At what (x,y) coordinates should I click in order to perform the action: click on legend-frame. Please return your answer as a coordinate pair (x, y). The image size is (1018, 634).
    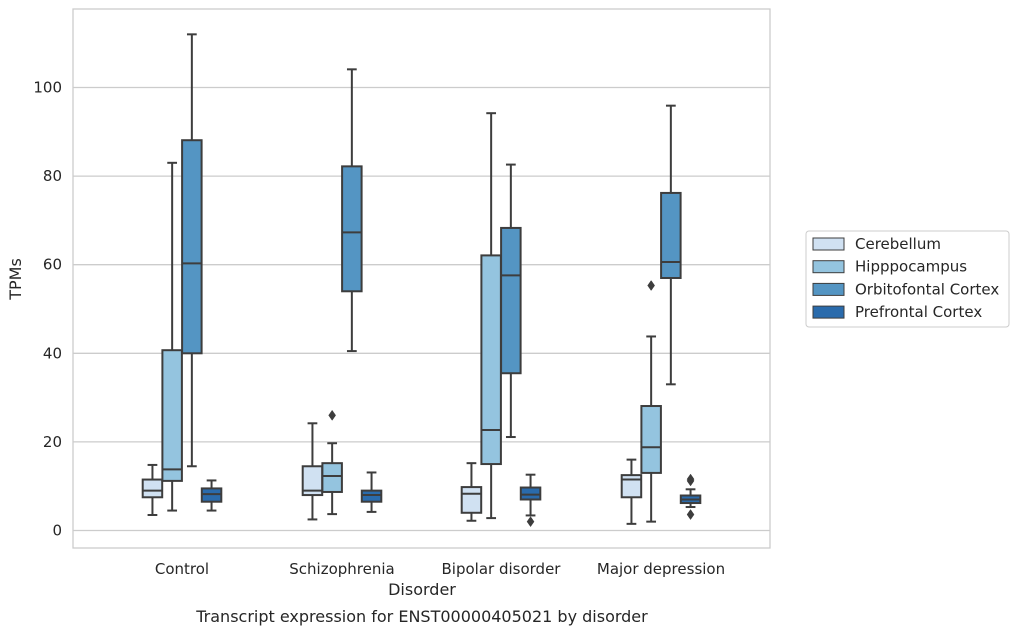
    Looking at the image, I should click on (907, 279).